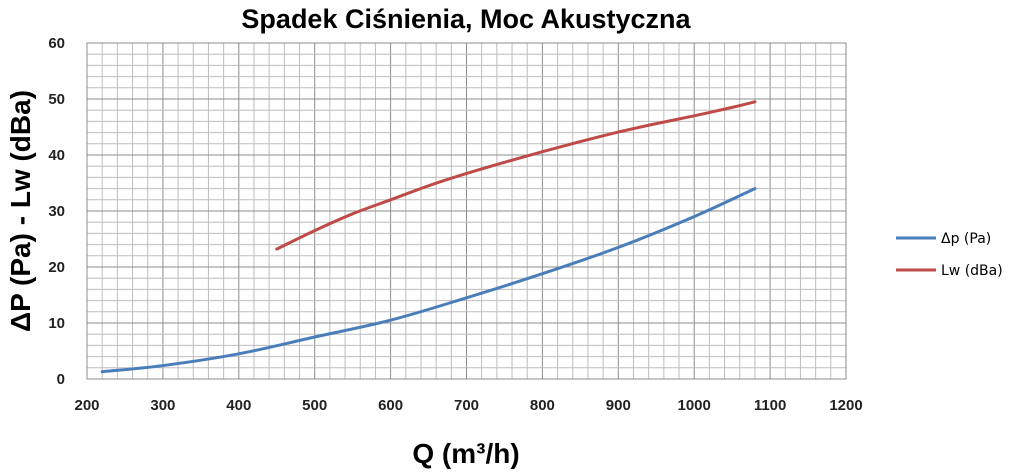 The width and height of the screenshot is (1024, 474). I want to click on legend-label: Δp (Pa), so click(966, 239).